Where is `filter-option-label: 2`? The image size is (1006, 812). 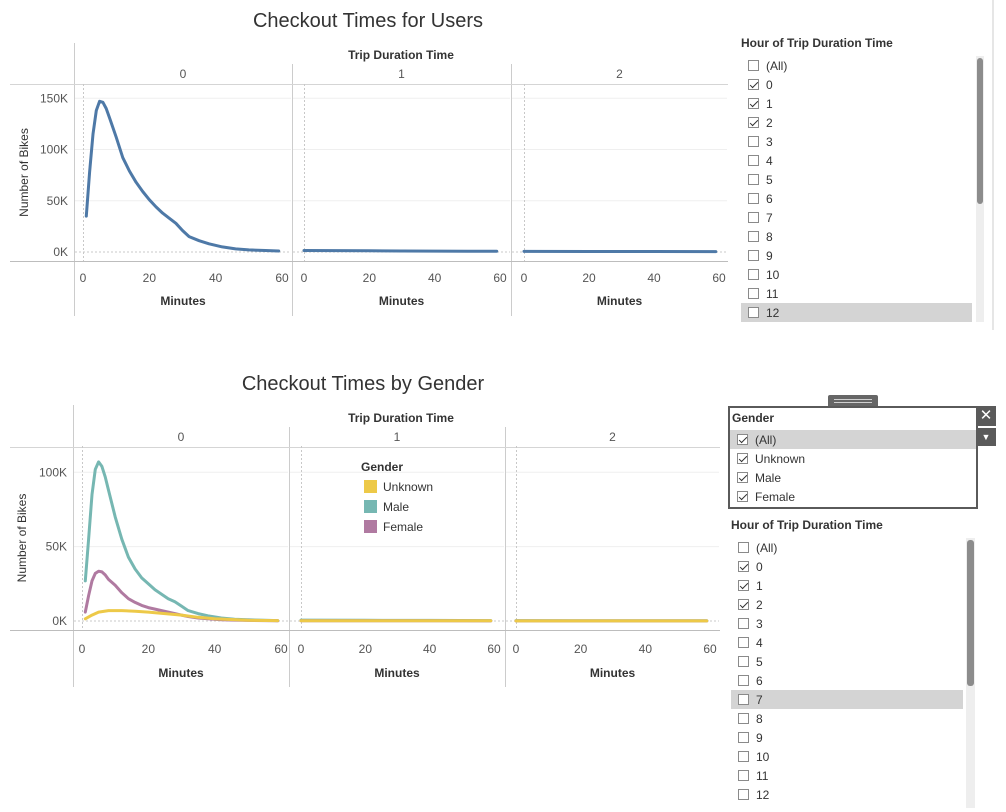 filter-option-label: 2 is located at coordinates (759, 604).